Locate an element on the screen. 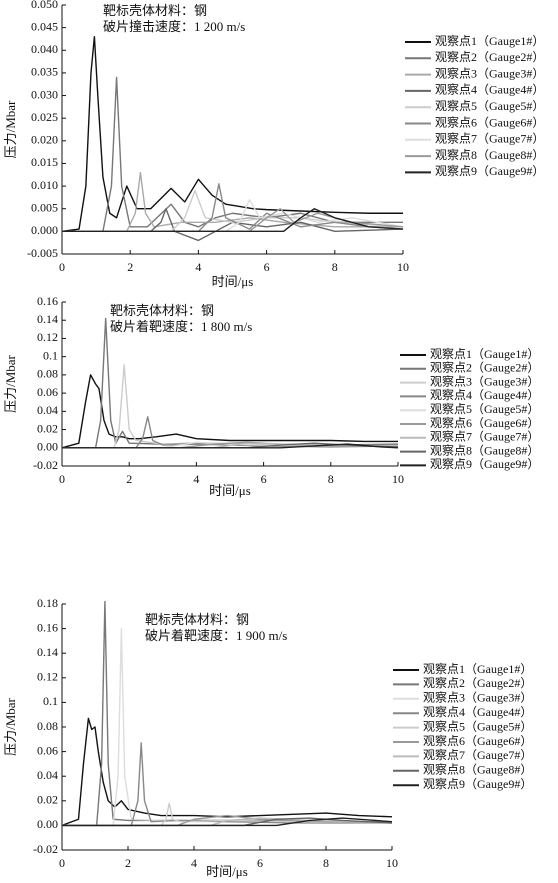 This screenshot has width=558, height=883. y-tick-label: 0.025 is located at coordinates (44, 117).